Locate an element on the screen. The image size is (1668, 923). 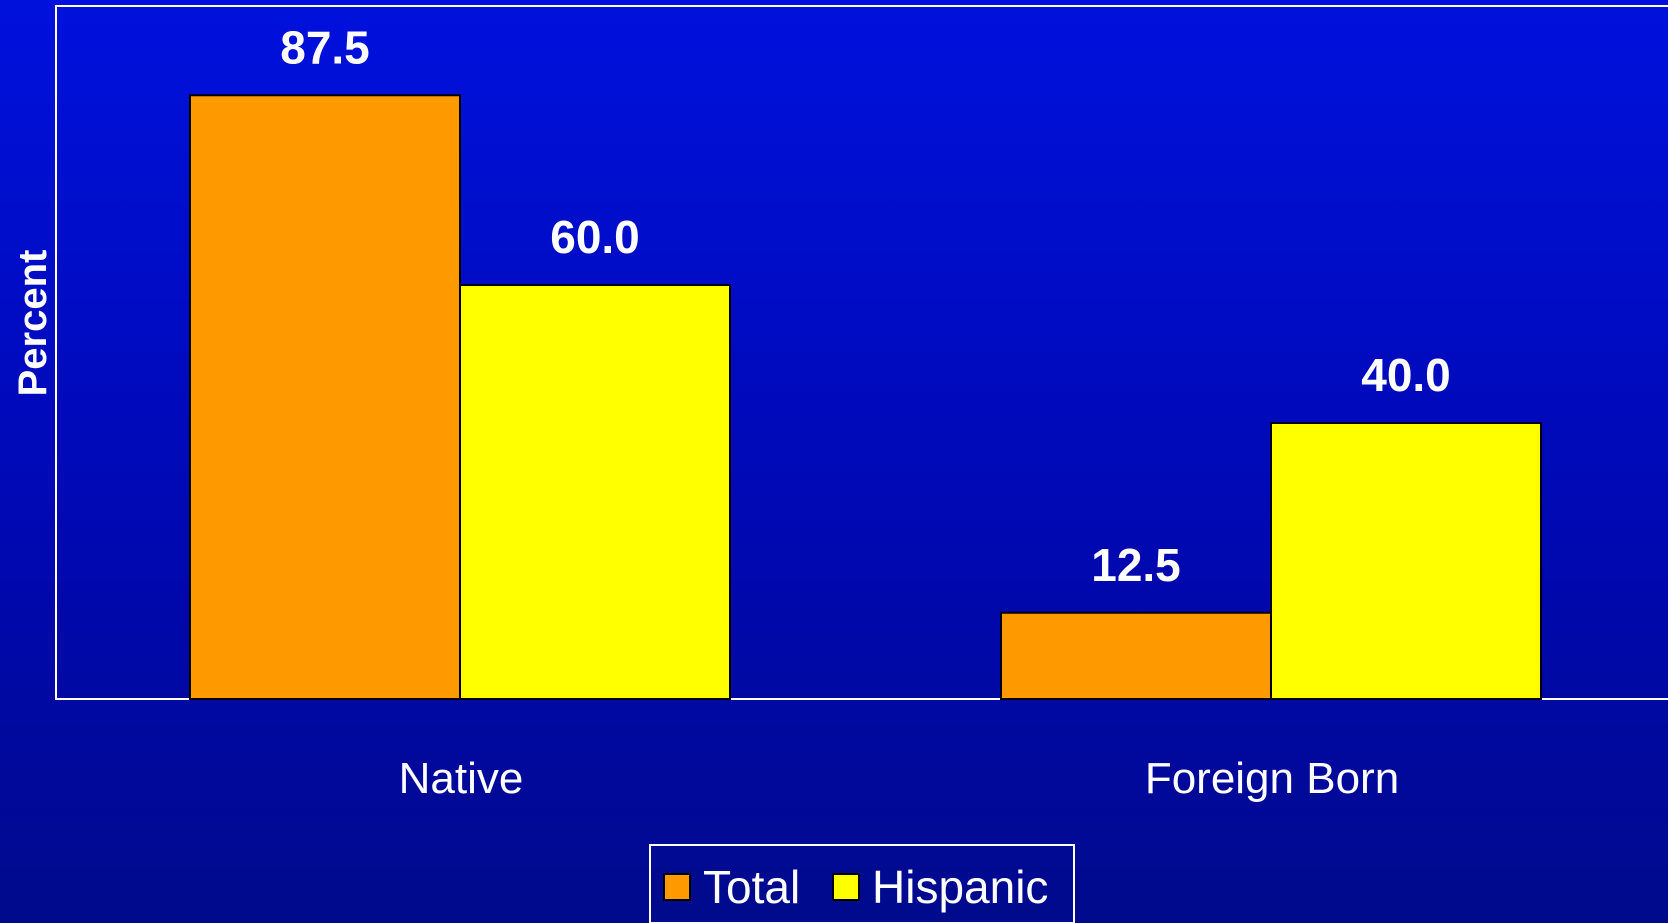
bar-total-foreign-born is located at coordinates (1136, 655).